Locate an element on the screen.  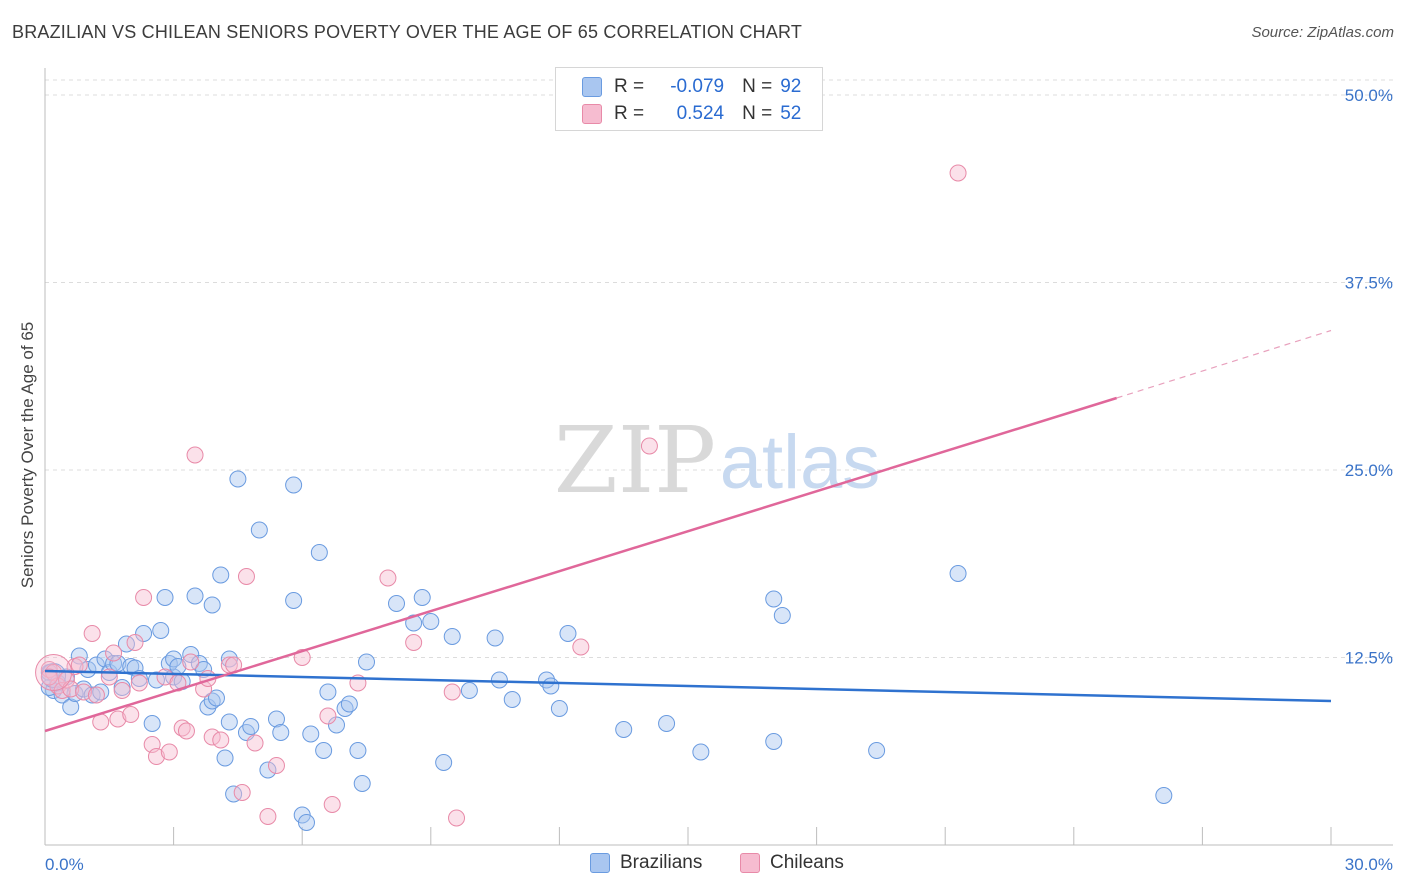
x-tick-label: 30.0% is located at coordinates (1369, 864).